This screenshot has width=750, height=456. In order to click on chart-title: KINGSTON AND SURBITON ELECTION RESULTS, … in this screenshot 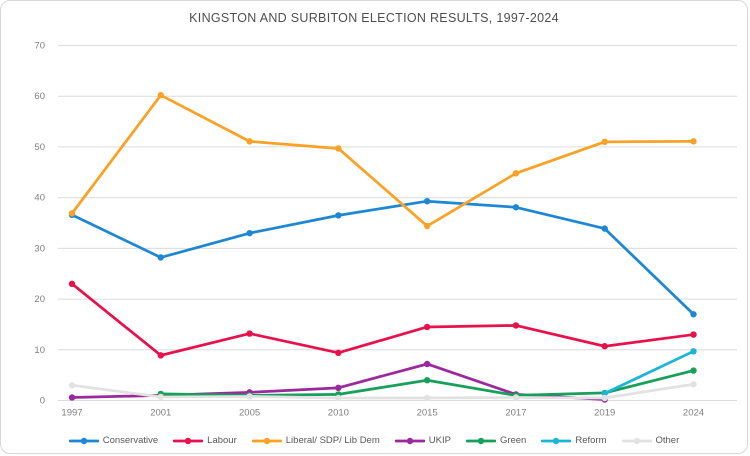, I will do `click(374, 18)`.